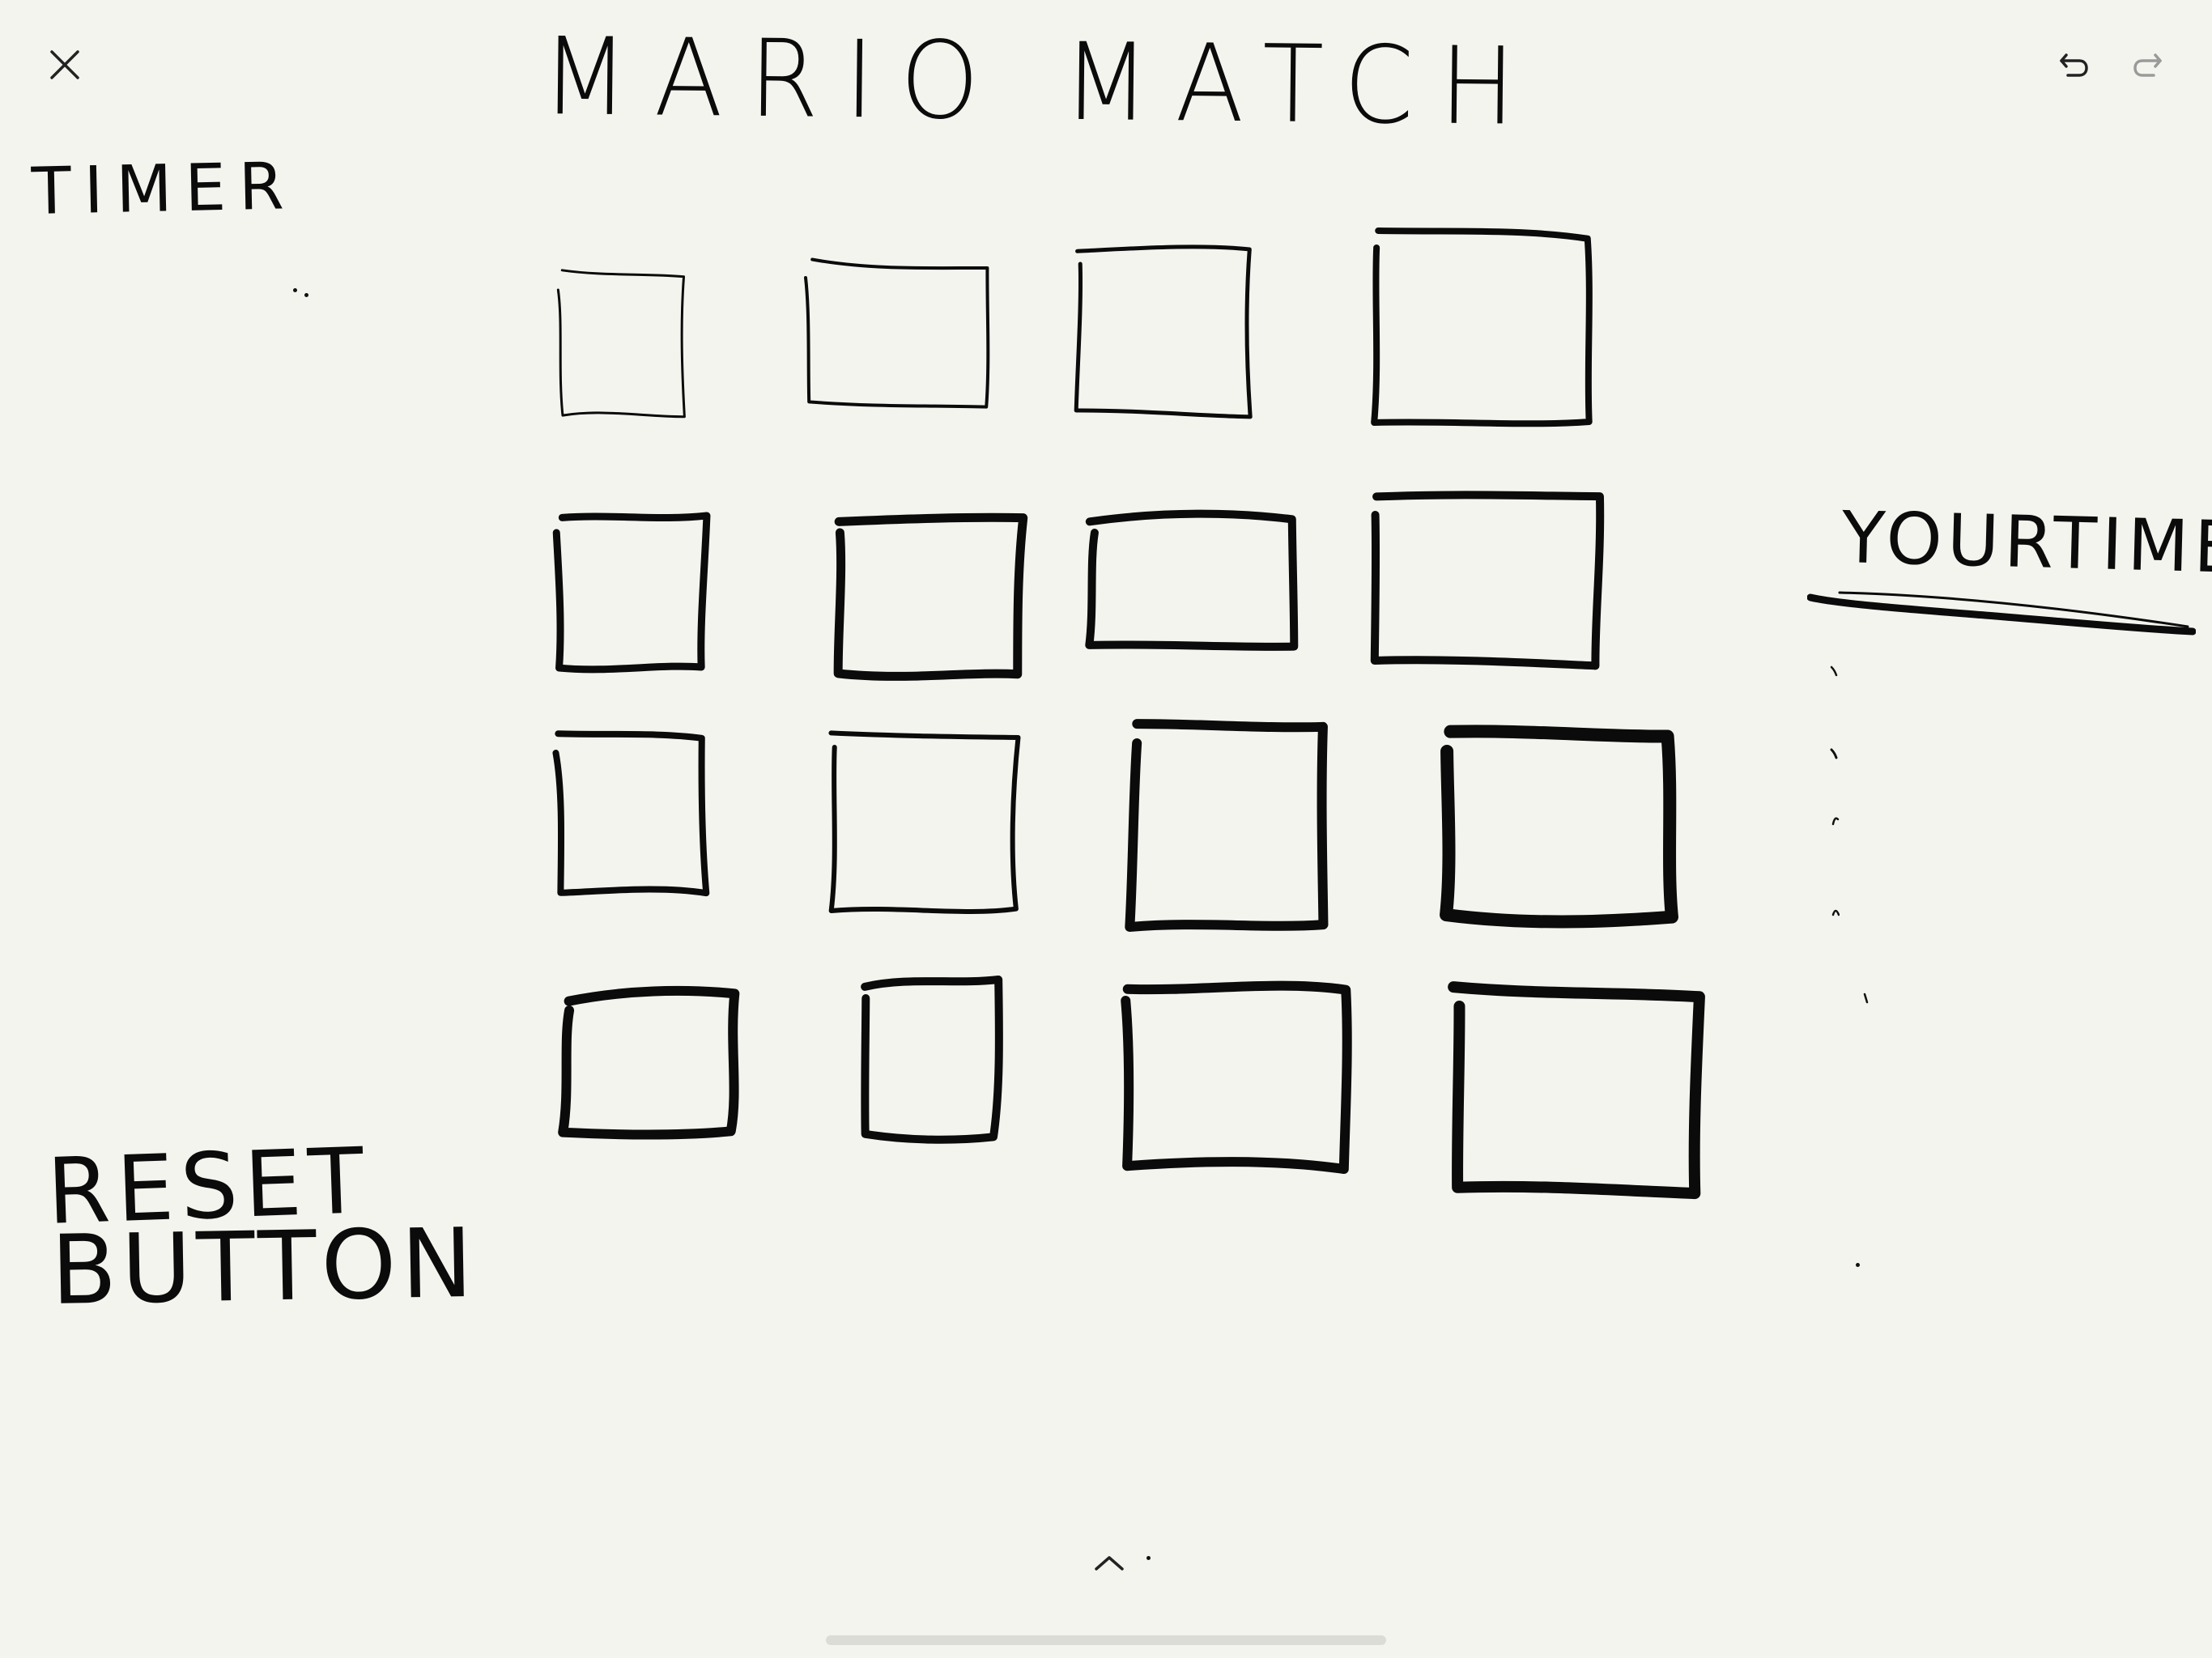  I want to click on your-times-underline, so click(2001, 613).